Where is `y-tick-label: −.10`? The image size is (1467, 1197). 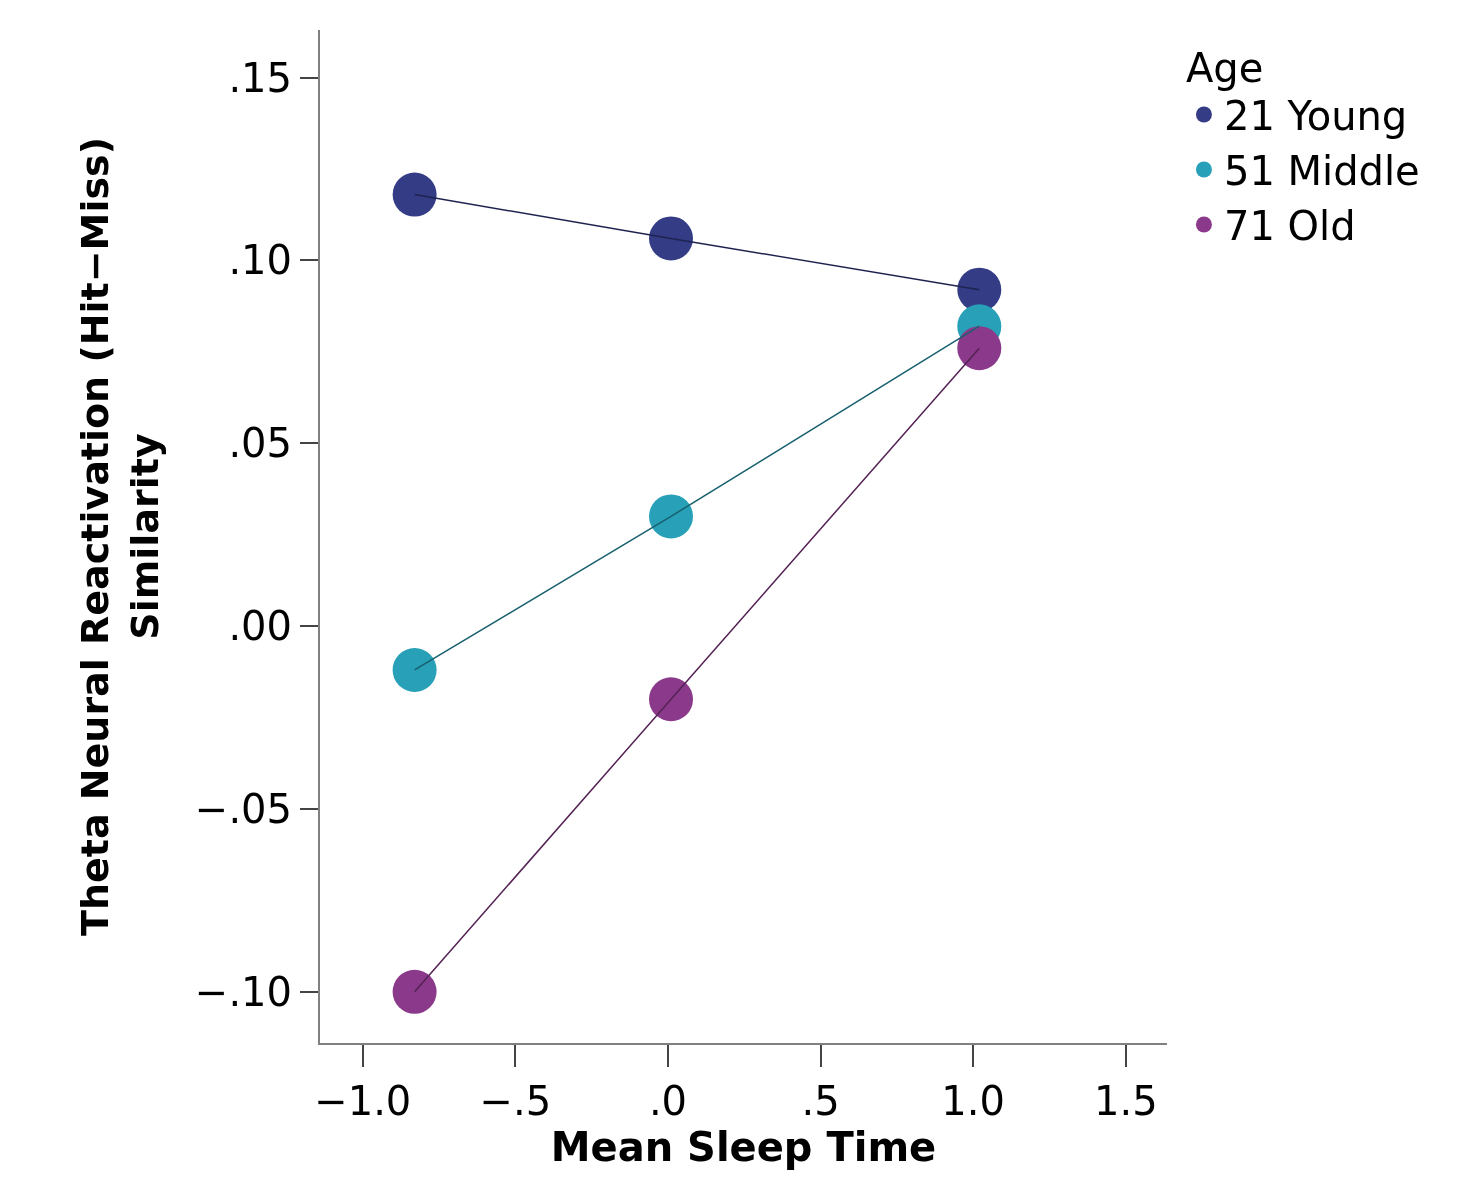
y-tick-label: −.10 is located at coordinates (243, 991).